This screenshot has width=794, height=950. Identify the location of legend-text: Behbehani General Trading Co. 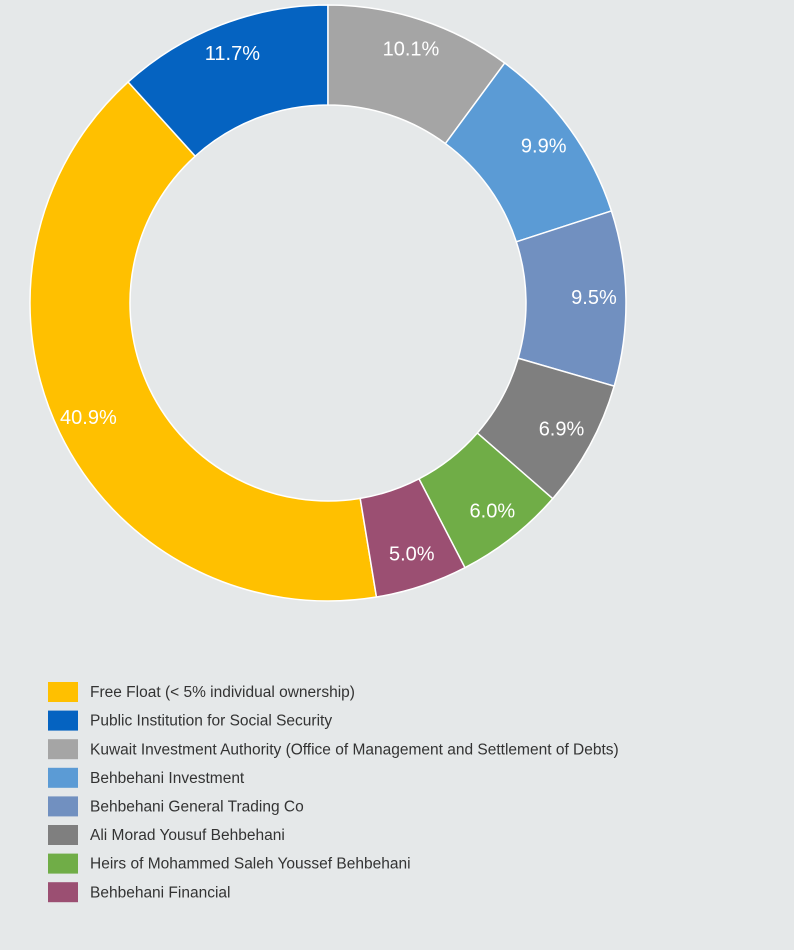
(197, 806).